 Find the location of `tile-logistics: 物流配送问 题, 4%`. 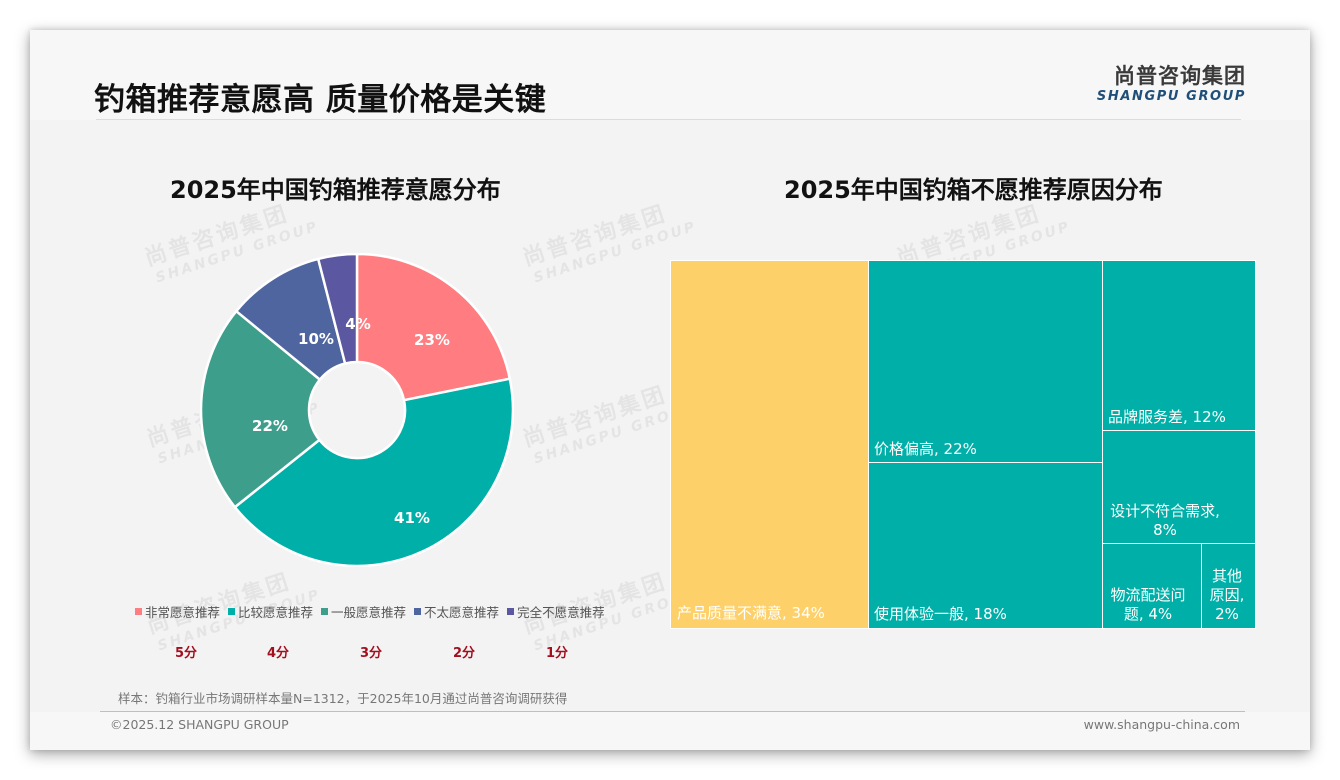

tile-logistics: 物流配送问 题, 4% is located at coordinates (1152, 586).